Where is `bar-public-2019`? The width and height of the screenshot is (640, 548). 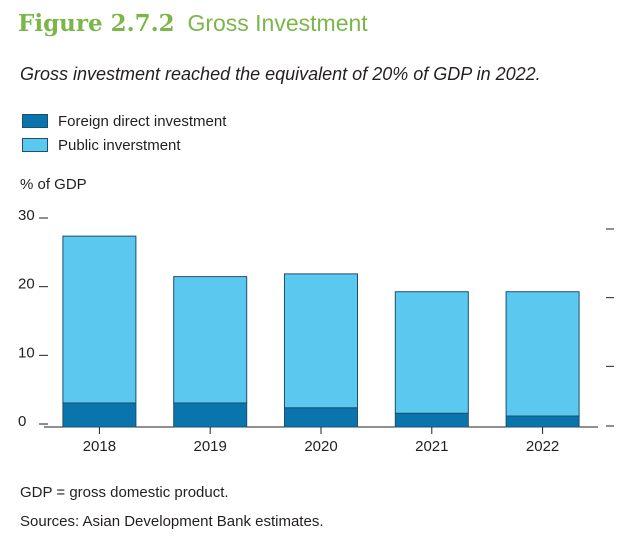
bar-public-2019 is located at coordinates (210, 340).